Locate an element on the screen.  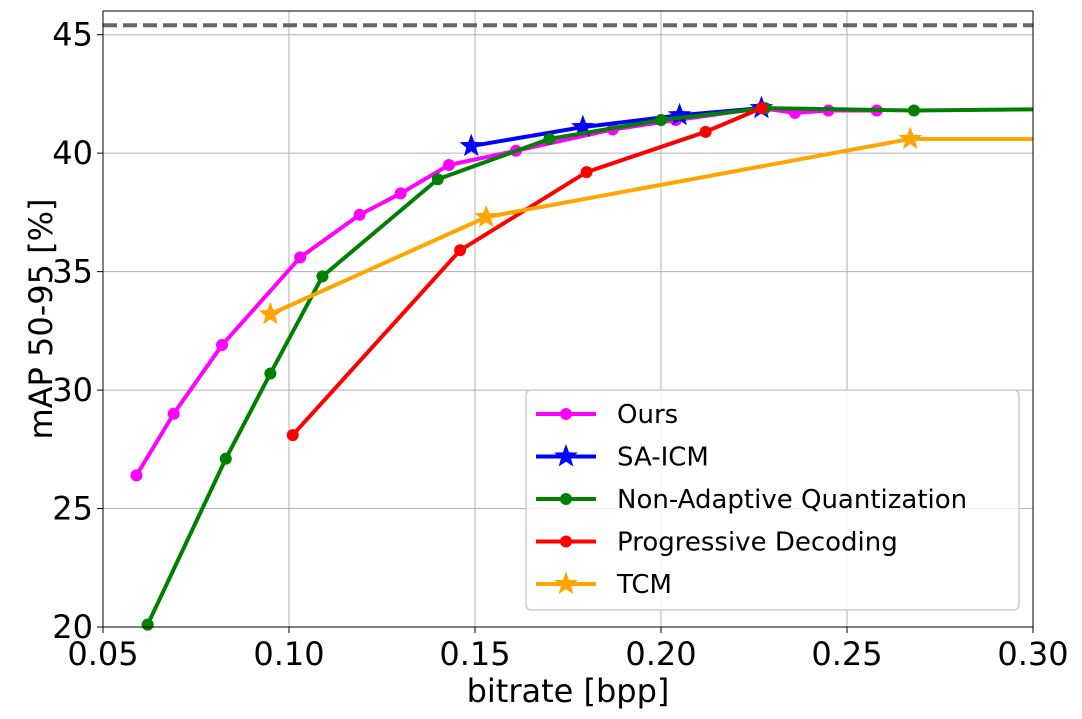
legend-item-0: Ours is located at coordinates (607, 415).